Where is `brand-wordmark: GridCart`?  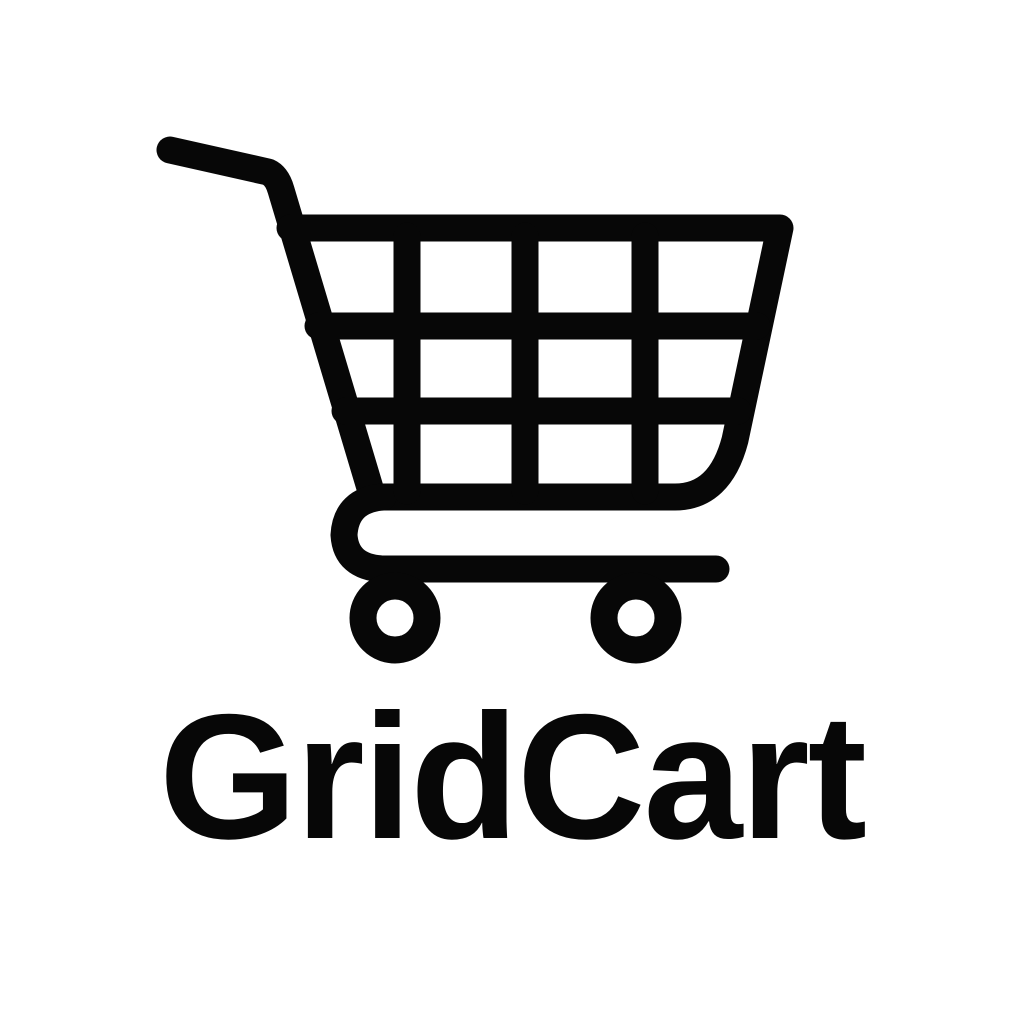 brand-wordmark: GridCart is located at coordinates (513, 776).